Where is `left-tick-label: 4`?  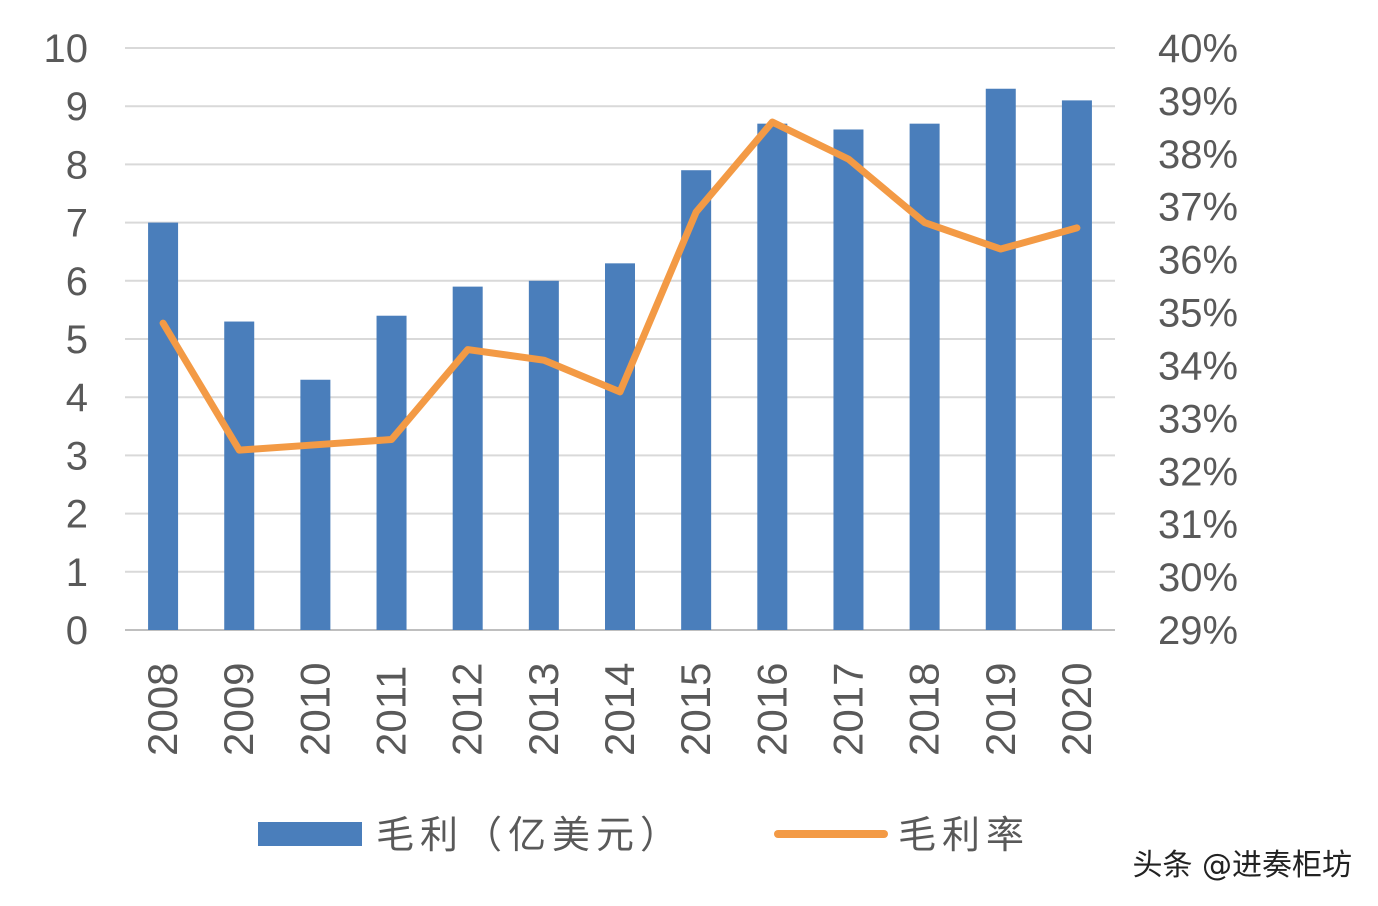 left-tick-label: 4 is located at coordinates (77, 398).